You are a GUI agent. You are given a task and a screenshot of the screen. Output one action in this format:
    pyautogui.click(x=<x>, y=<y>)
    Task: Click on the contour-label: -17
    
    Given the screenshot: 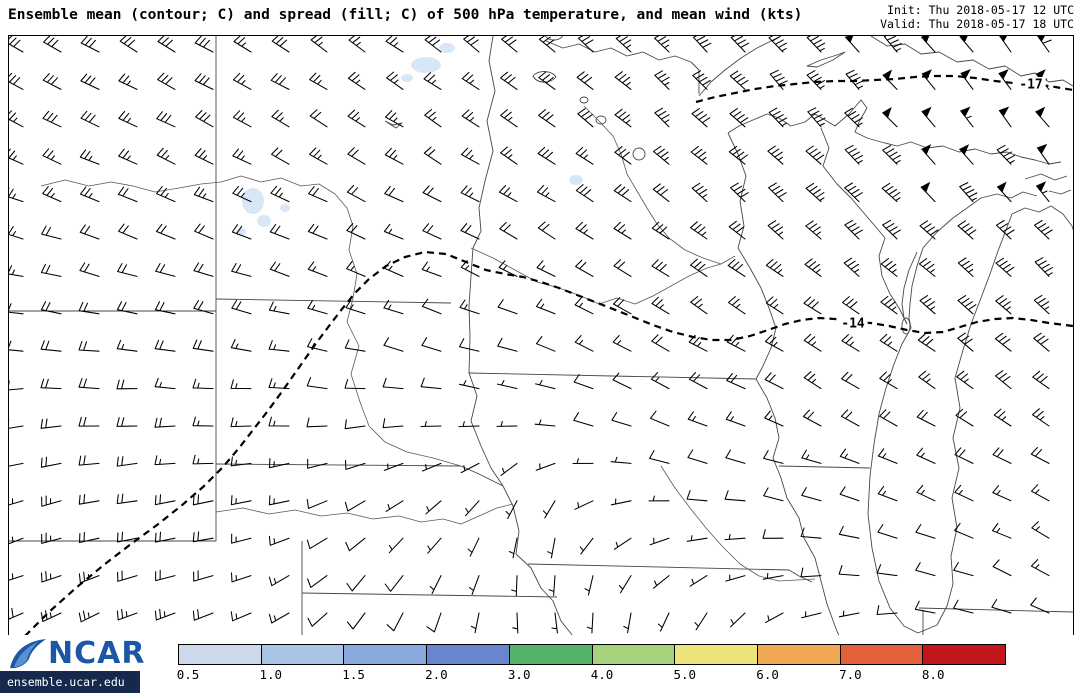 What is the action you would take?
    pyautogui.click(x=1030, y=85)
    